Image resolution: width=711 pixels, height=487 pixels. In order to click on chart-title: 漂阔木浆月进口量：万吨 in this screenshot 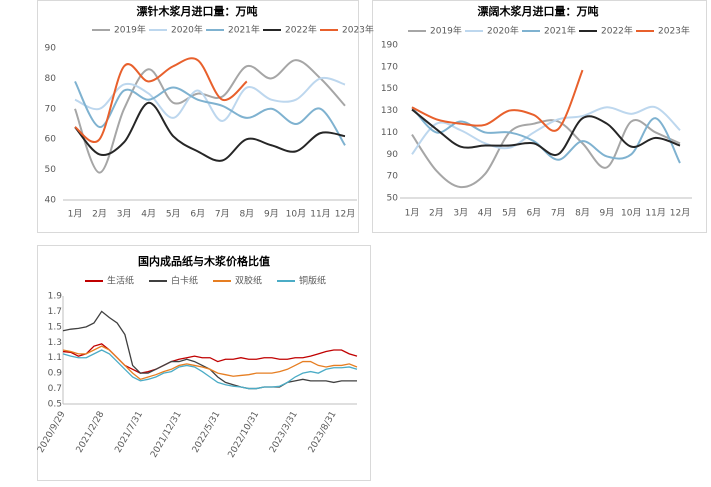, I will do `click(538, 11)`.